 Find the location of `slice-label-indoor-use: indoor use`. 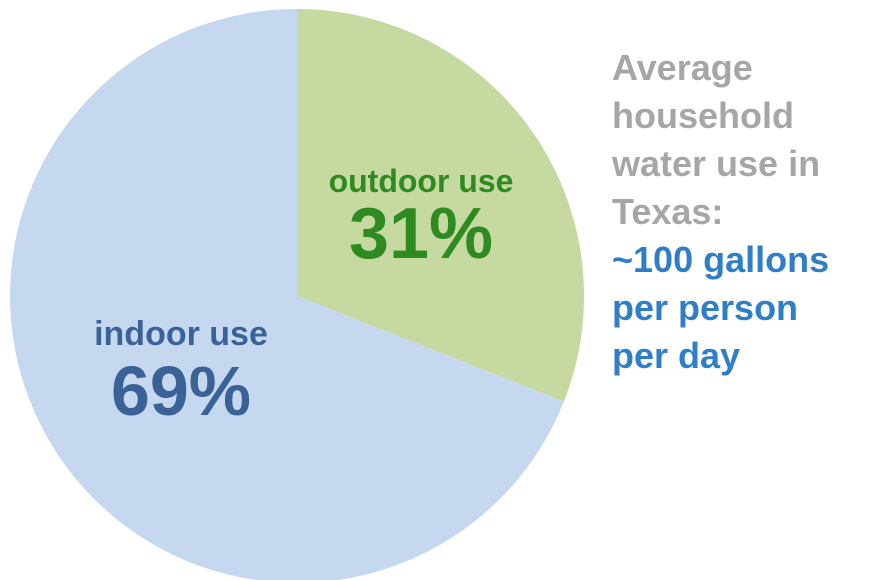

slice-label-indoor-use: indoor use is located at coordinates (181, 334).